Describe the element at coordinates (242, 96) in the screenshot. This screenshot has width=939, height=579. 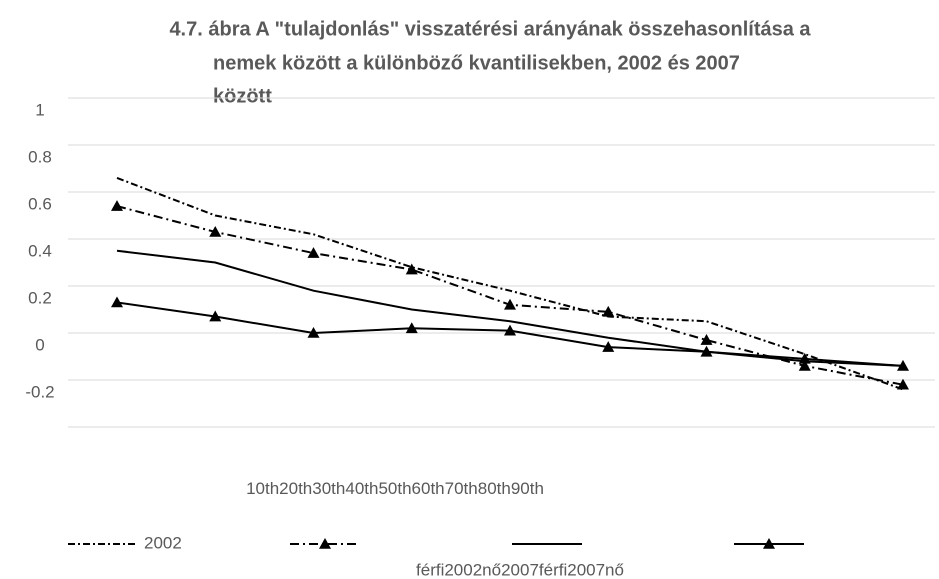
I see `chart-title: között` at that location.